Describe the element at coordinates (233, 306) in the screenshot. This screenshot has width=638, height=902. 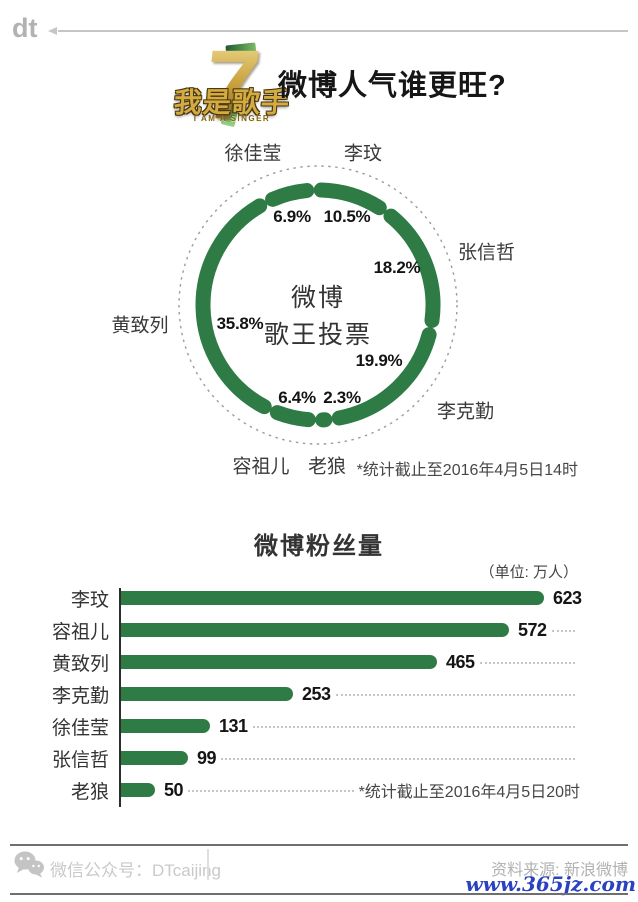
I see `donut-segment-黄致列` at that location.